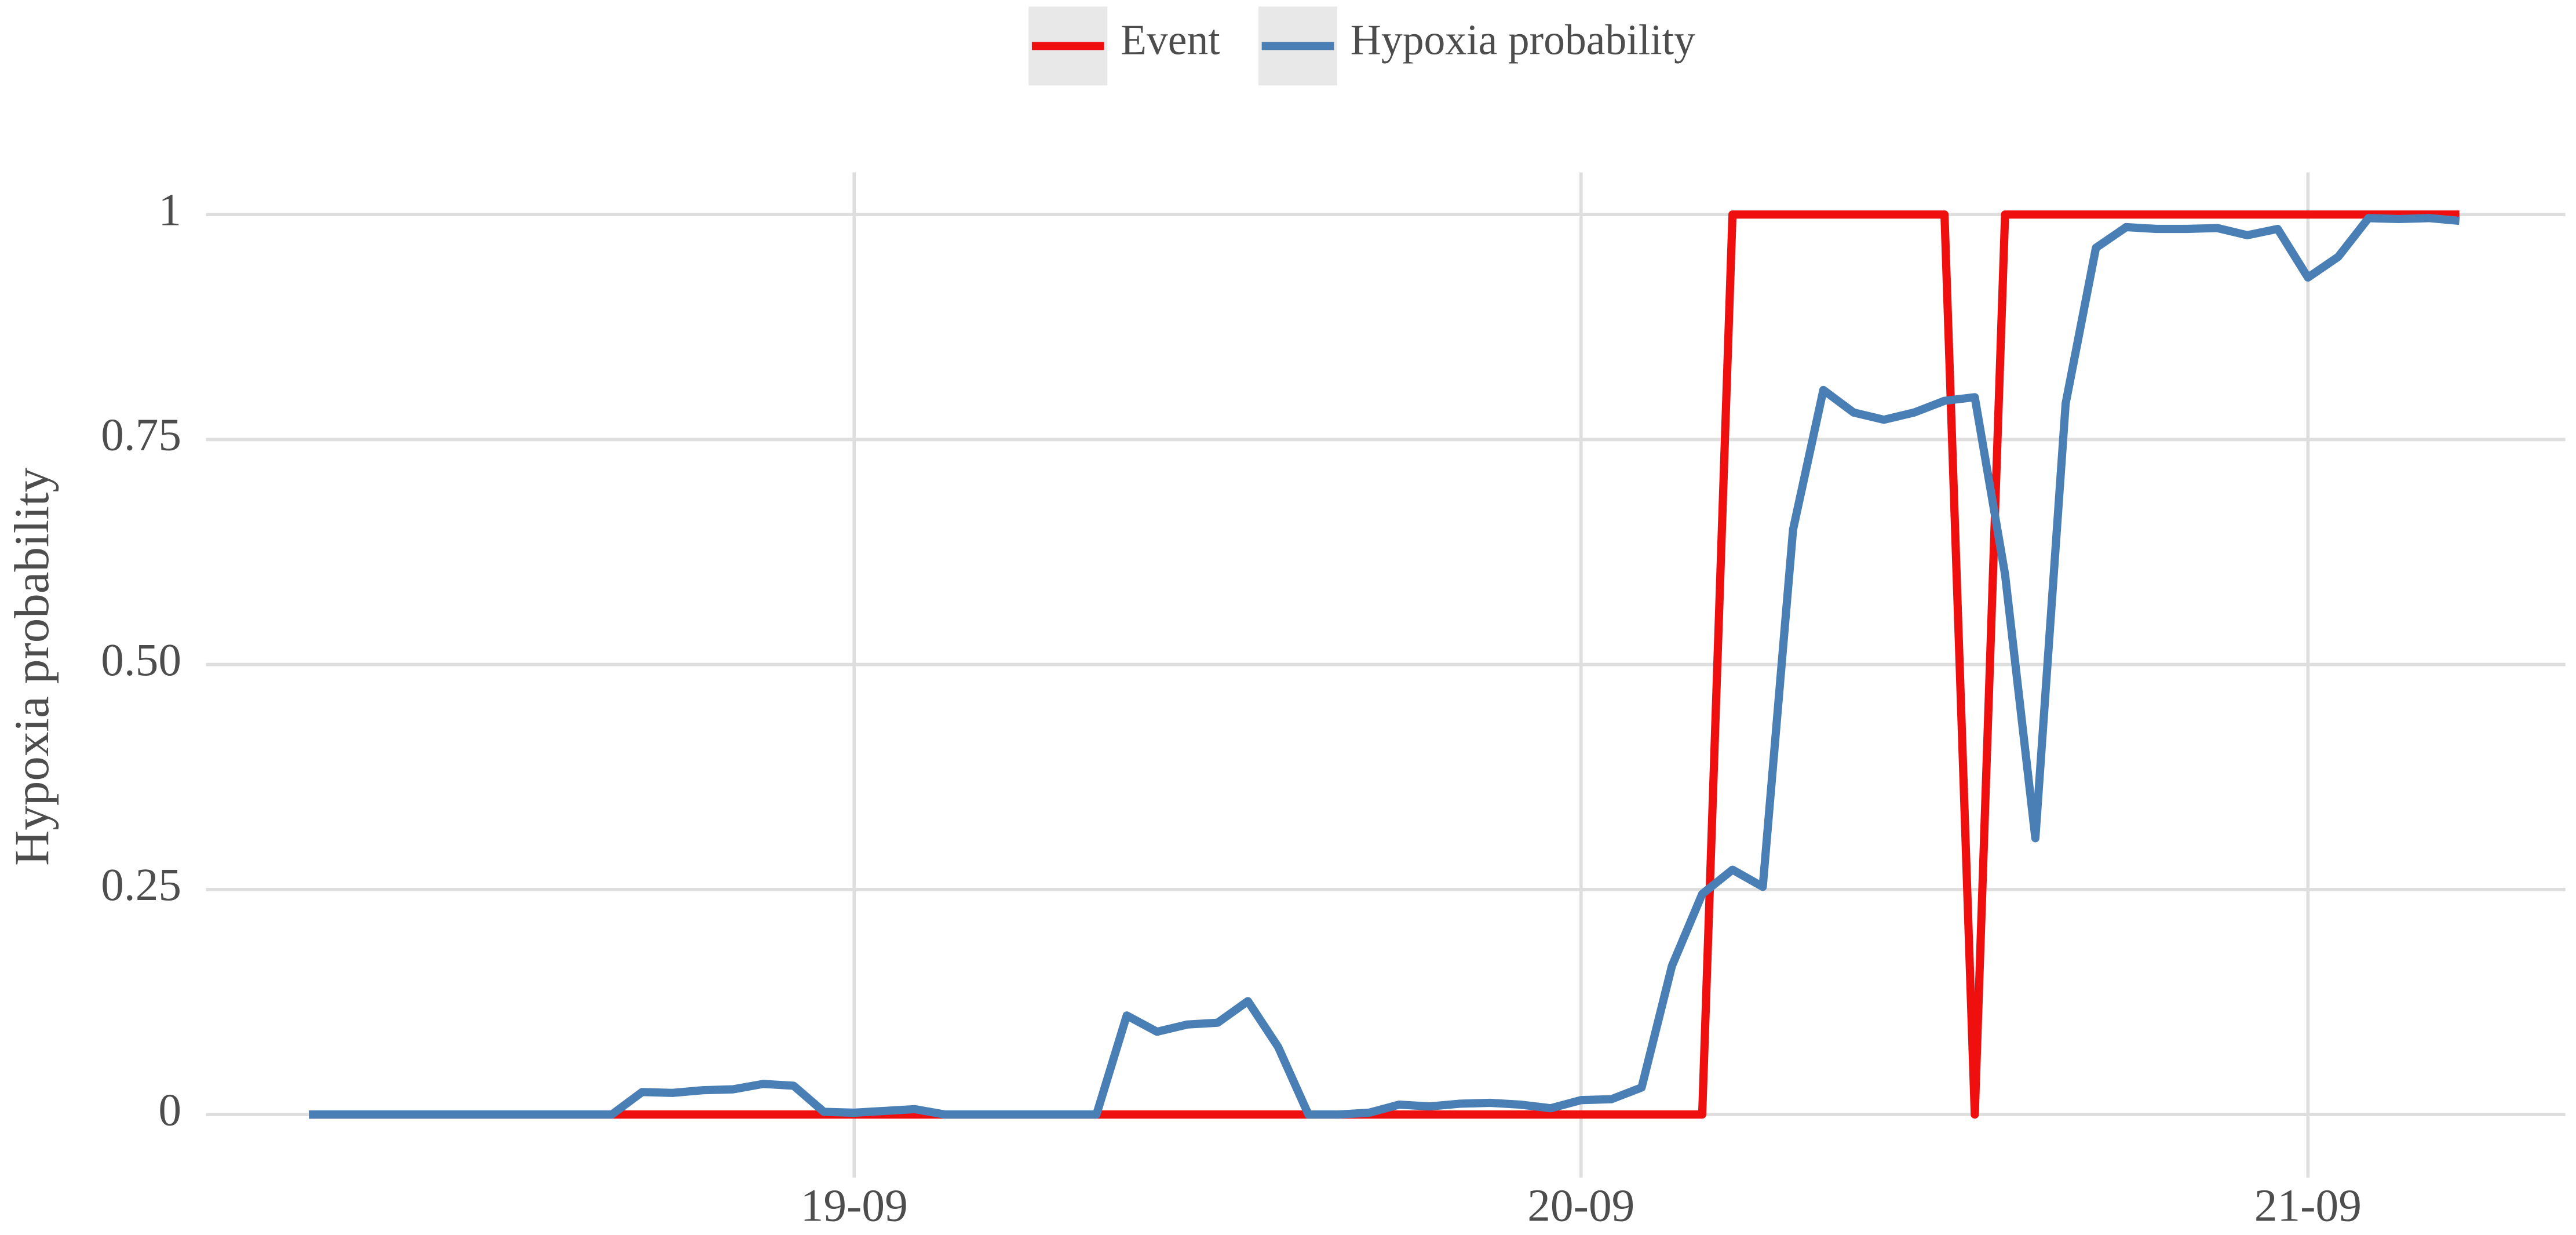  Describe the element at coordinates (32, 667) in the screenshot. I see `y-axis-title: Hypoxia probability` at that location.